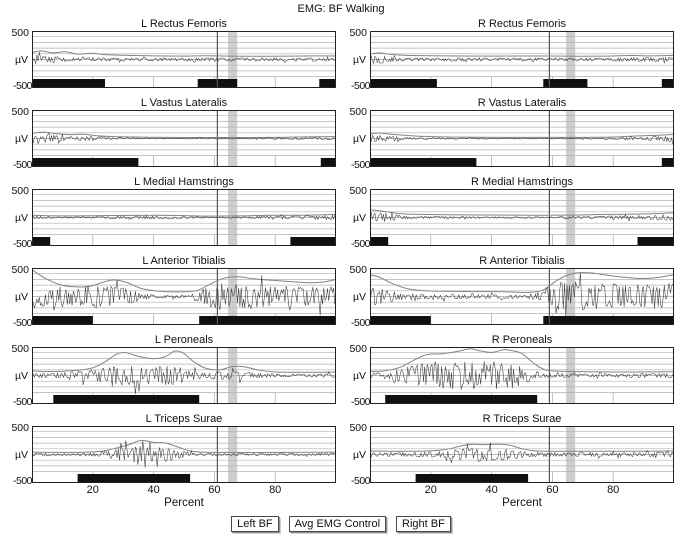  What do you see at coordinates (522, 419) in the screenshot?
I see `panel-title-r-triceps-surae: R Triceps Surae` at bounding box center [522, 419].